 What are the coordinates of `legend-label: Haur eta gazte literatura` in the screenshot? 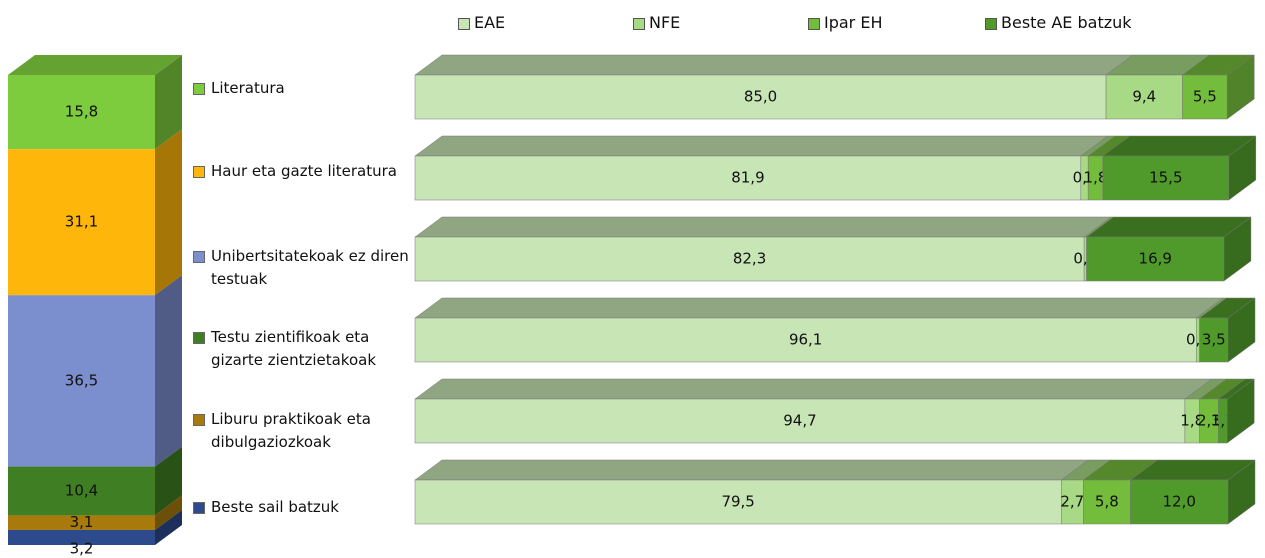 It's located at (304, 171).